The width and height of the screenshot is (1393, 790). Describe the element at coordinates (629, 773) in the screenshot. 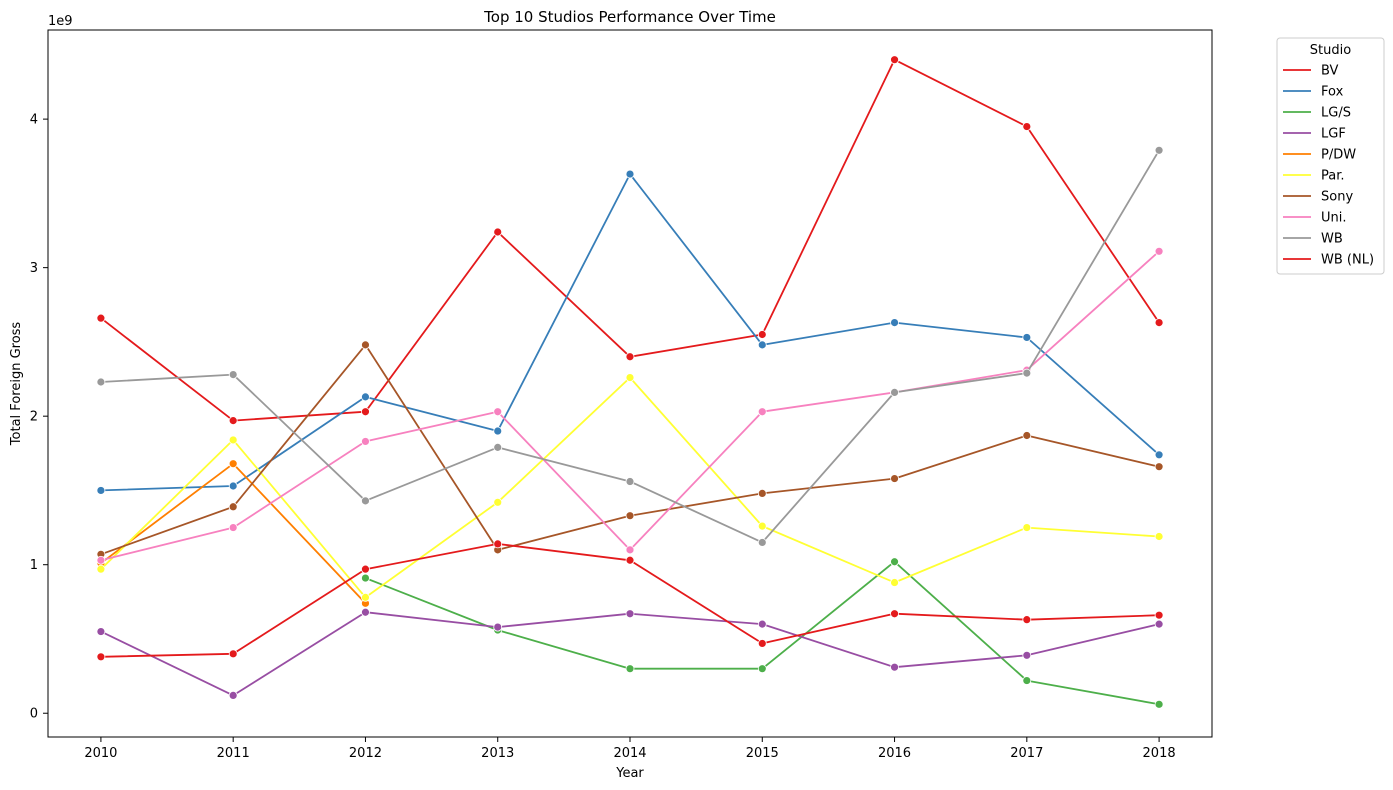

I see `x-axis-label: Year` at that location.